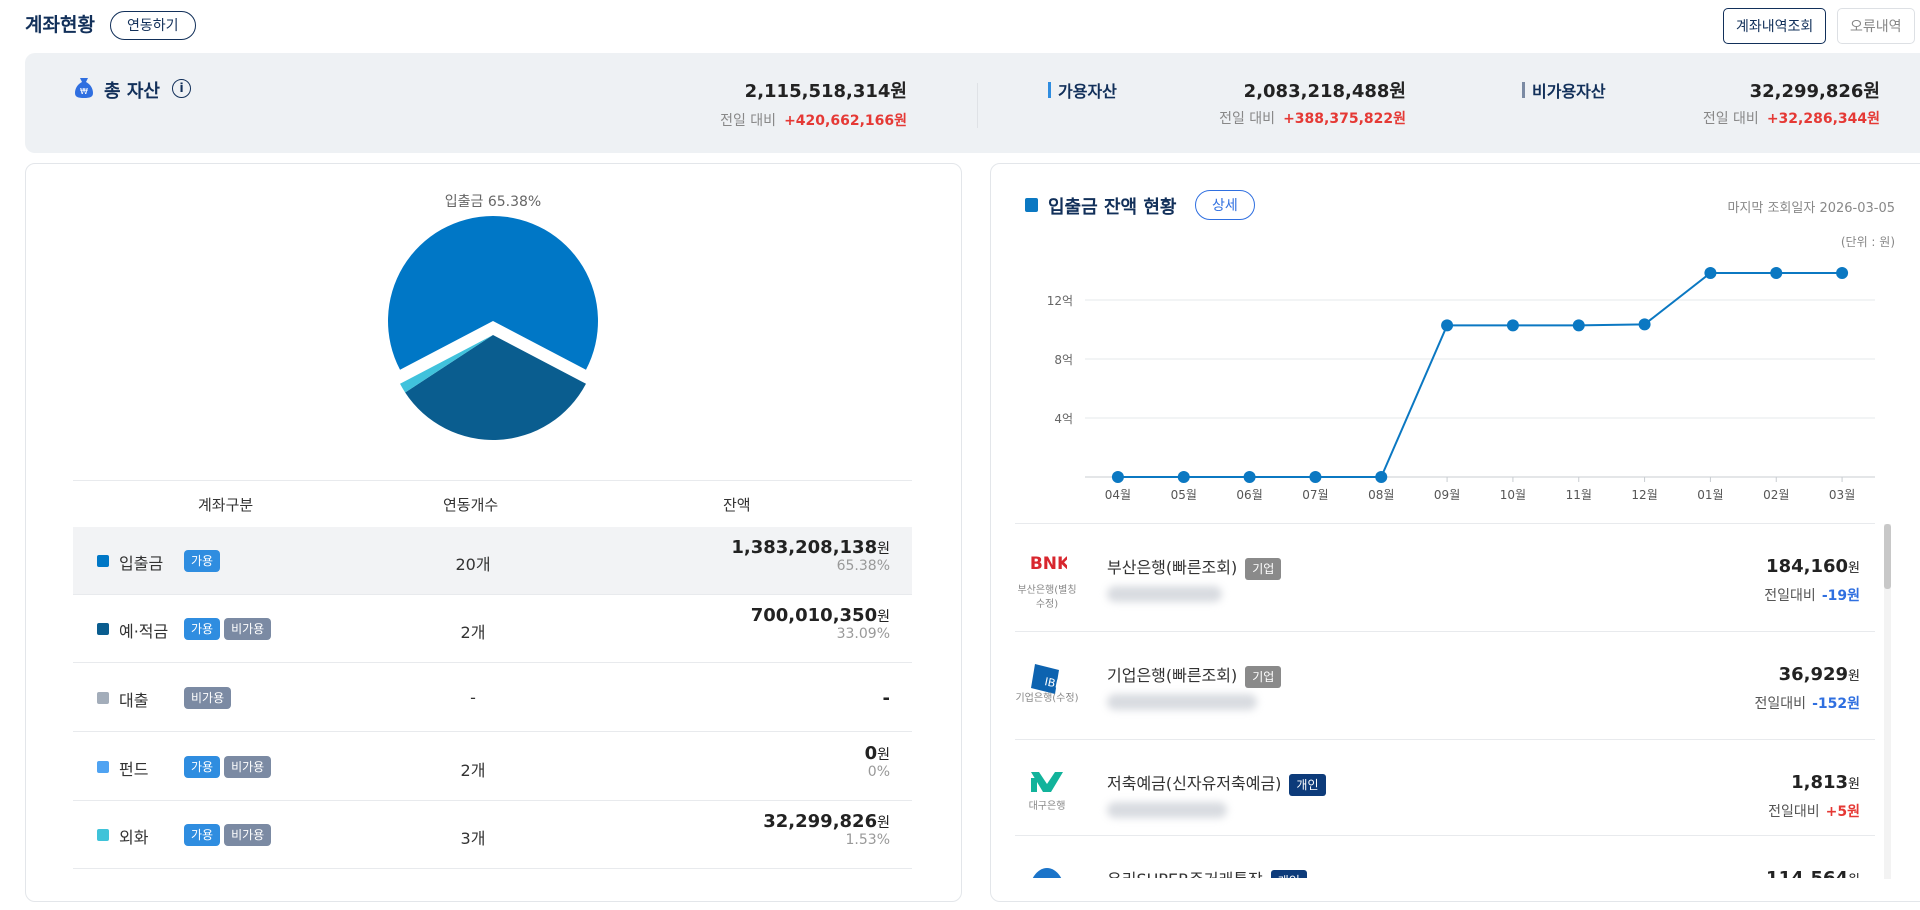  I want to click on color-swatch, so click(103, 766).